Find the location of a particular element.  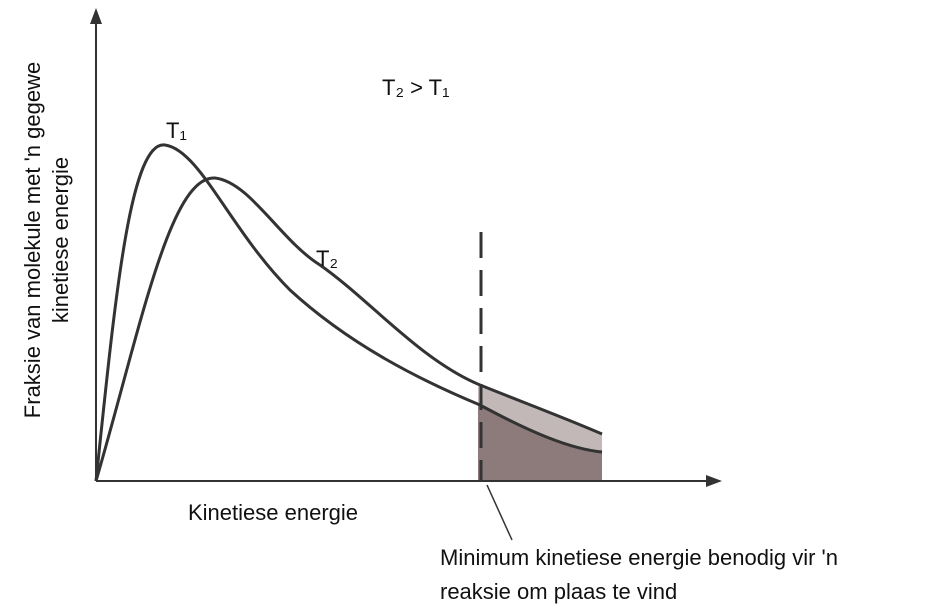

y-axis-label: kinetiese energie is located at coordinates (60, 240).